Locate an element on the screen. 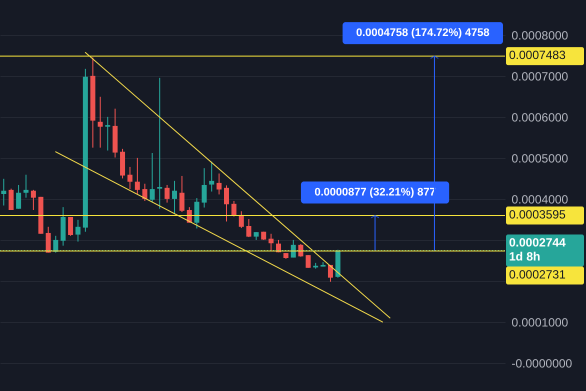 The image size is (586, 391). ref-line-label: 0.0002731 is located at coordinates (537, 274).